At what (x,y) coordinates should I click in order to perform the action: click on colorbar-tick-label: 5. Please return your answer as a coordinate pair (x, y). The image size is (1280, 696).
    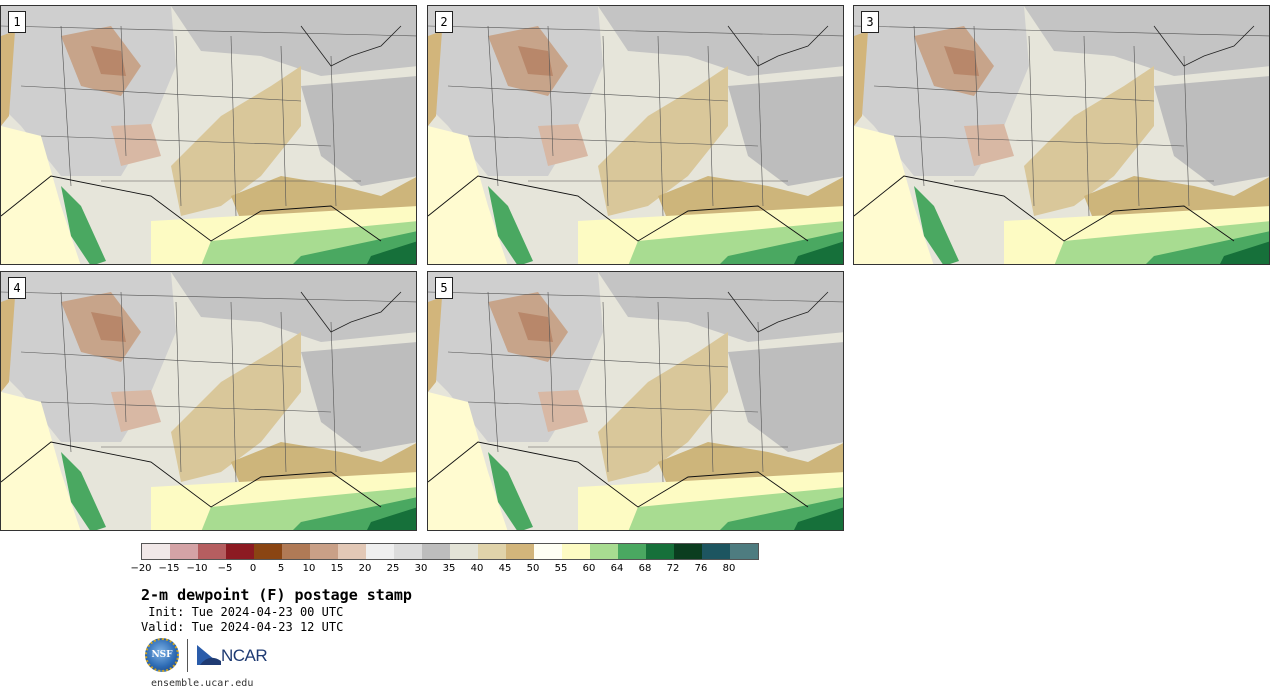
    Looking at the image, I should click on (281, 568).